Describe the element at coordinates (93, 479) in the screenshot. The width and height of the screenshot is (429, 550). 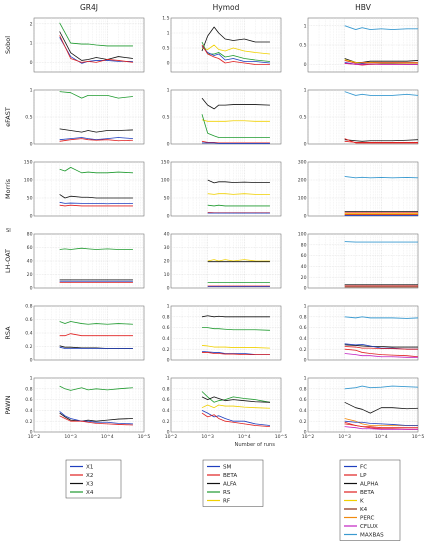
I see `legend: X1 X2 X3 X4` at that location.